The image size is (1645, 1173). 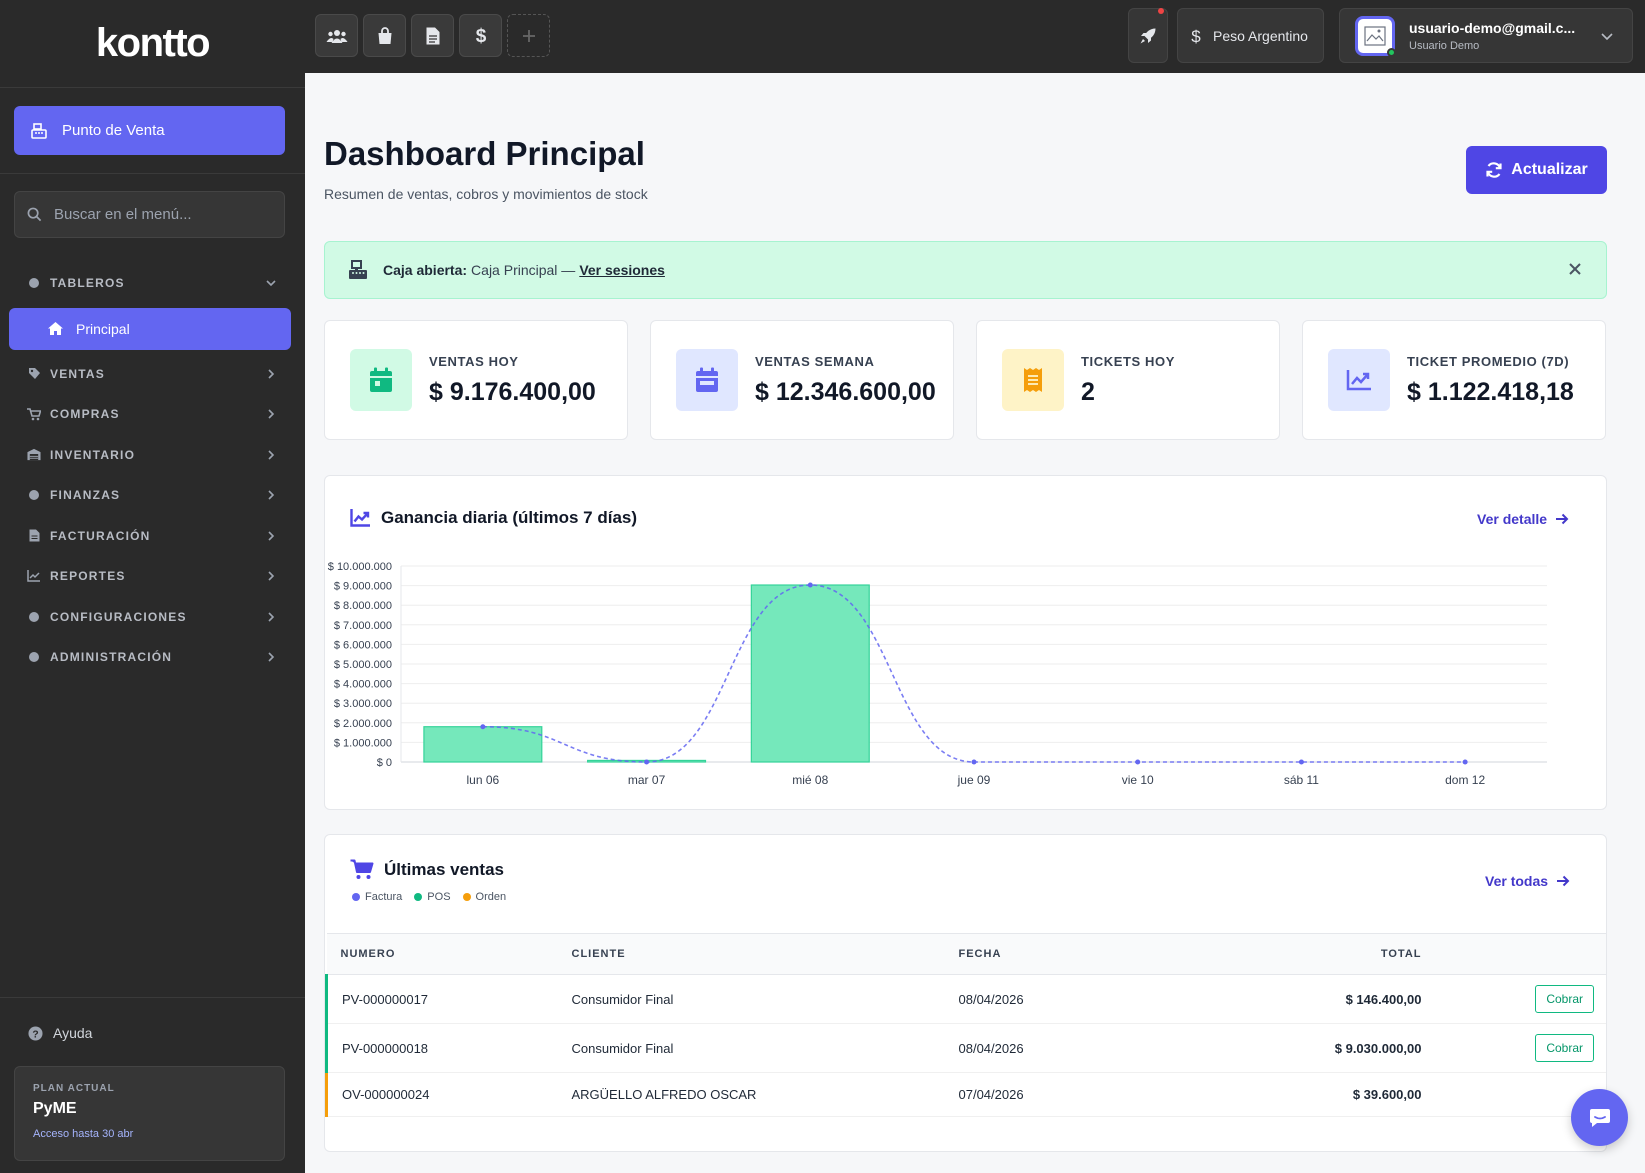 What do you see at coordinates (34, 455) in the screenshot?
I see `warehouse-icon` at bounding box center [34, 455].